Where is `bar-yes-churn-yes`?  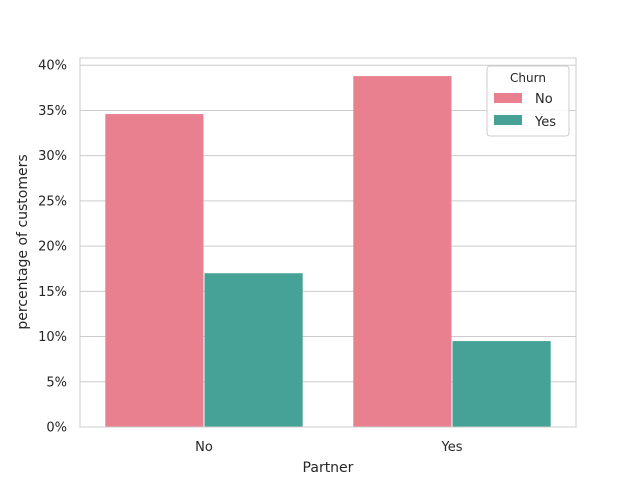 bar-yes-churn-yes is located at coordinates (501, 384).